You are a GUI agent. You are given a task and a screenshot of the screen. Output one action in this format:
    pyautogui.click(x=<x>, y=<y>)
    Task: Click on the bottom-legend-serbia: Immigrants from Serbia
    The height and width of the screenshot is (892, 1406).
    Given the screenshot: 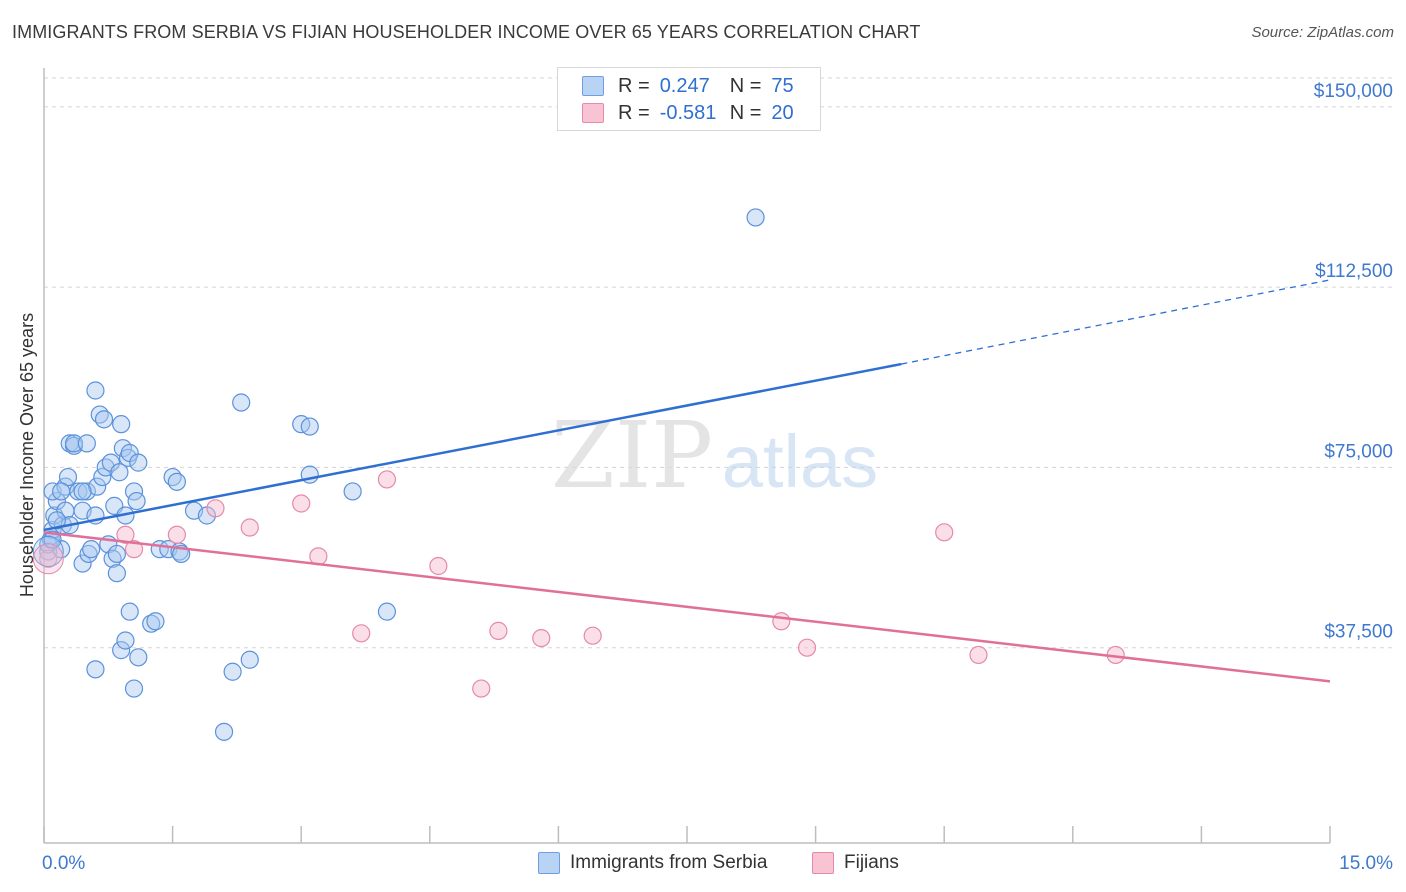 What is the action you would take?
    pyautogui.click(x=652, y=863)
    